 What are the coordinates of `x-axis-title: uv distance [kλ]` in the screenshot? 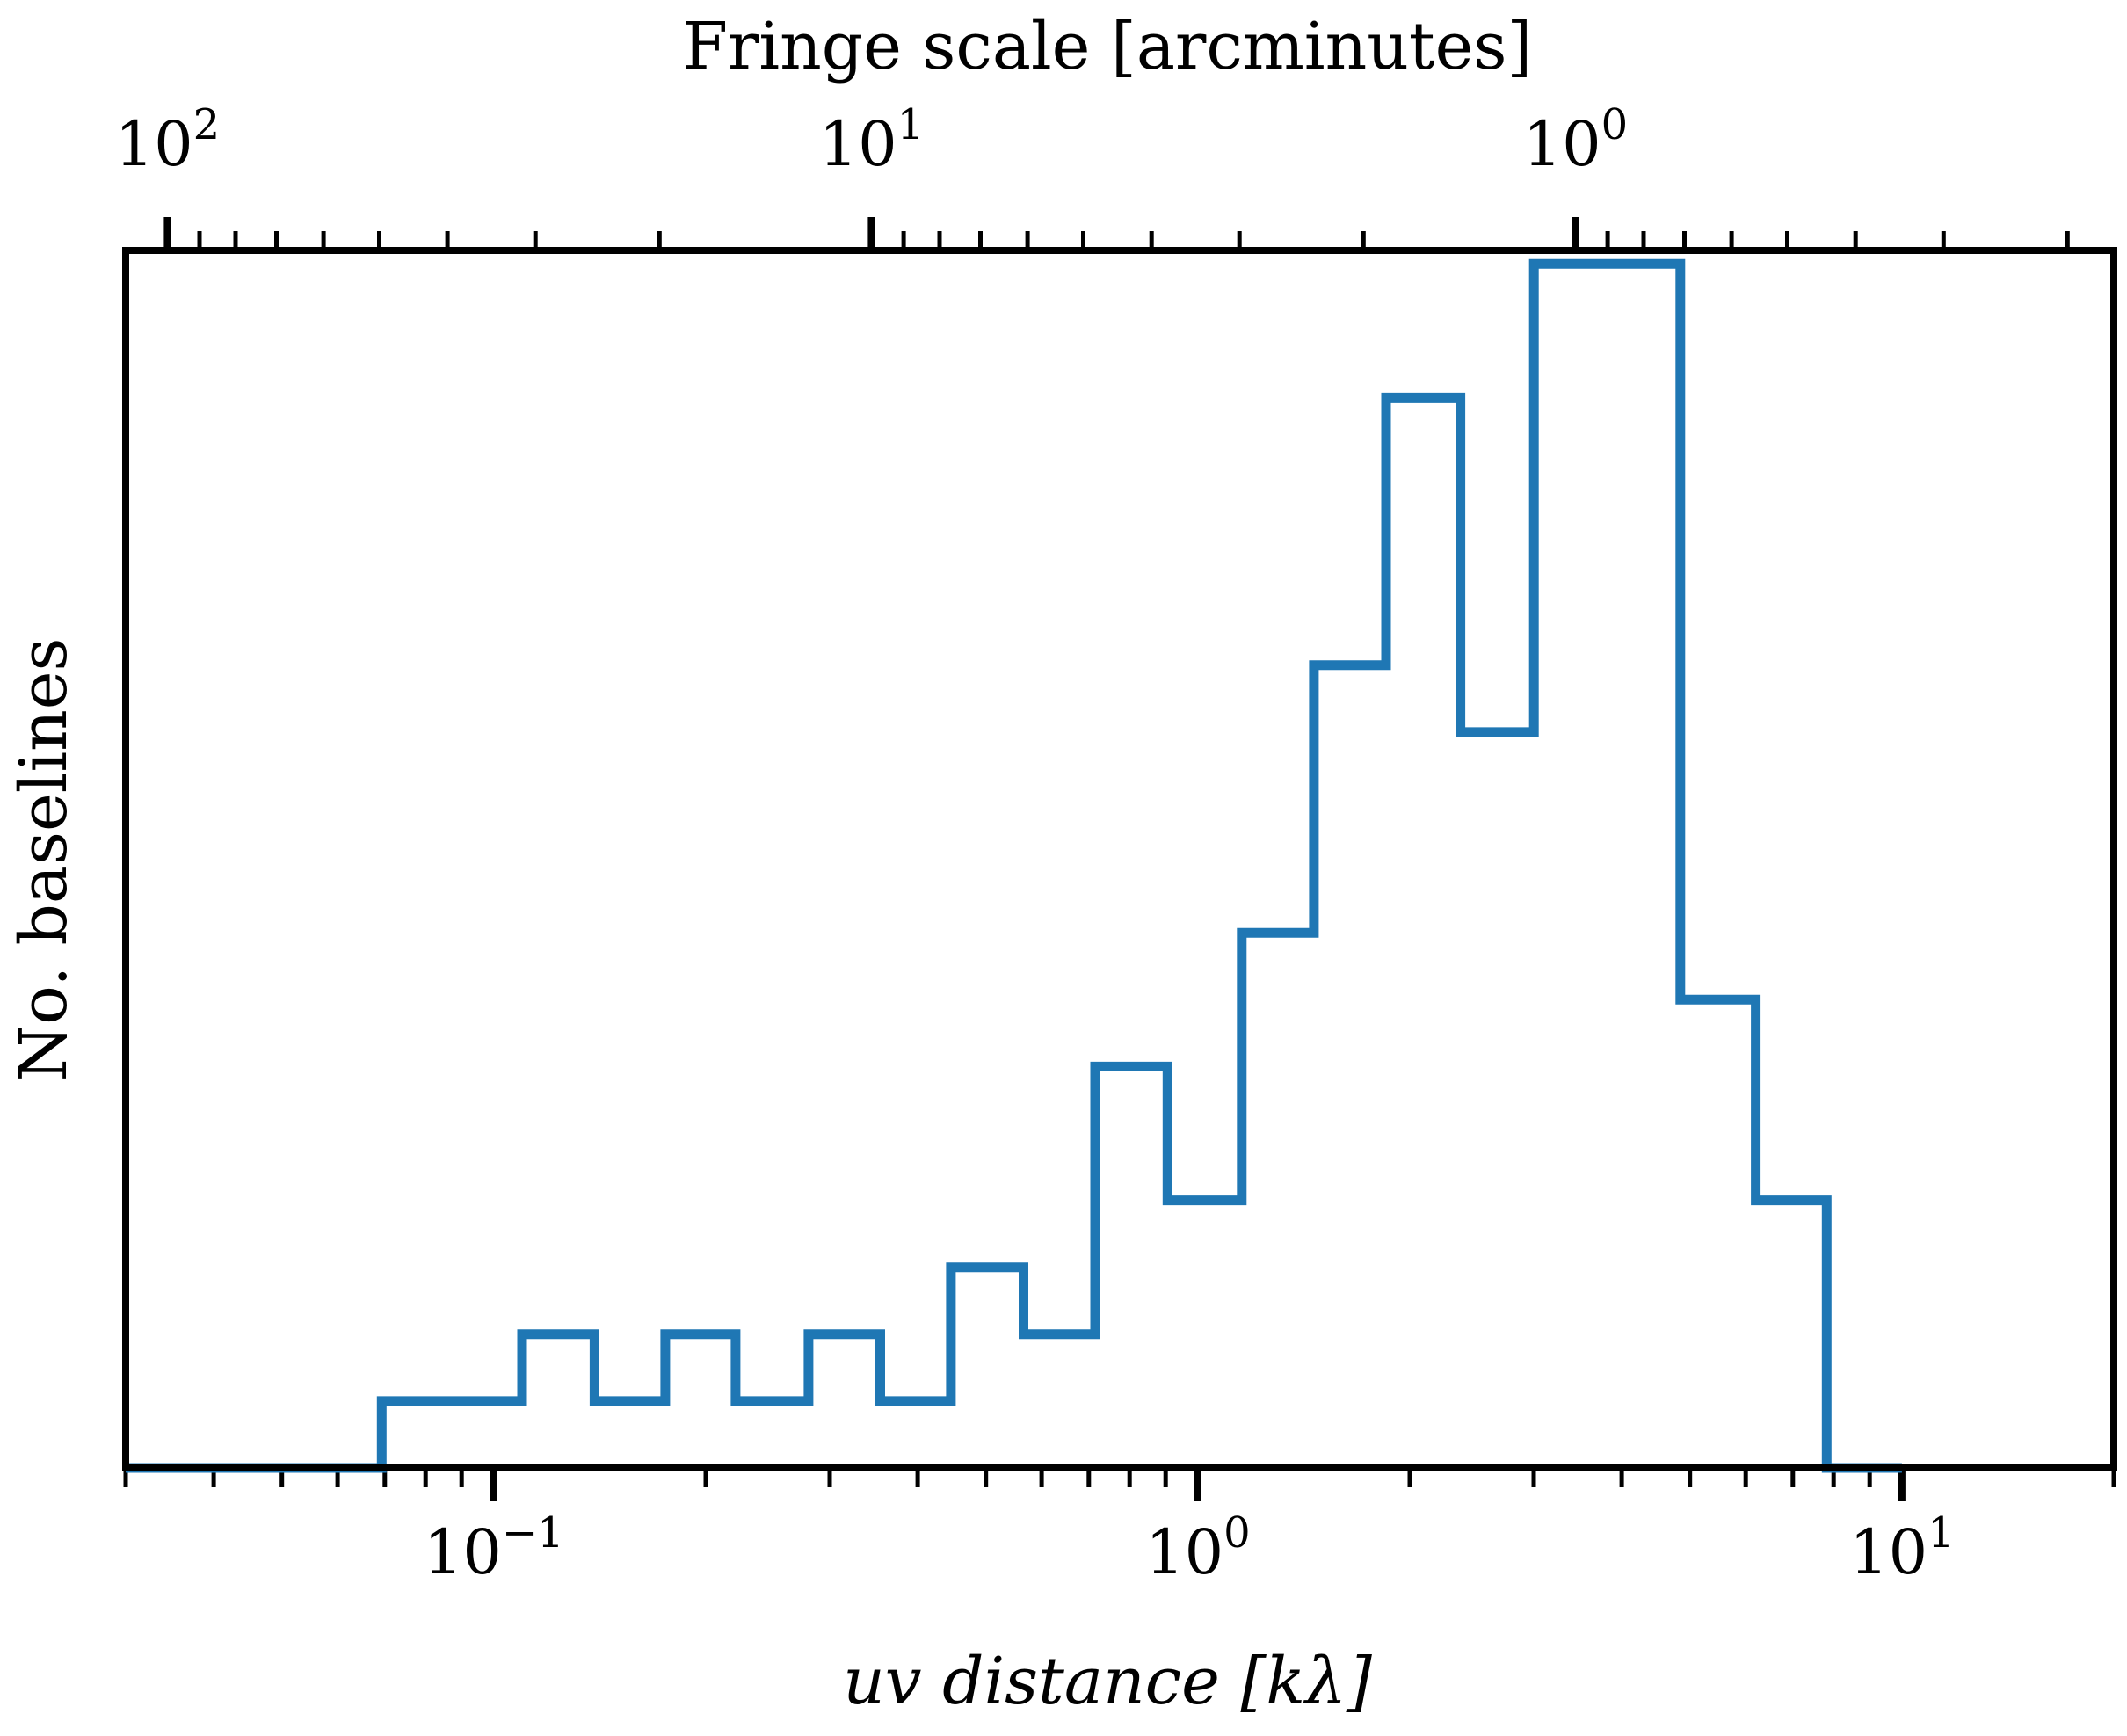 It's located at (1107, 1682).